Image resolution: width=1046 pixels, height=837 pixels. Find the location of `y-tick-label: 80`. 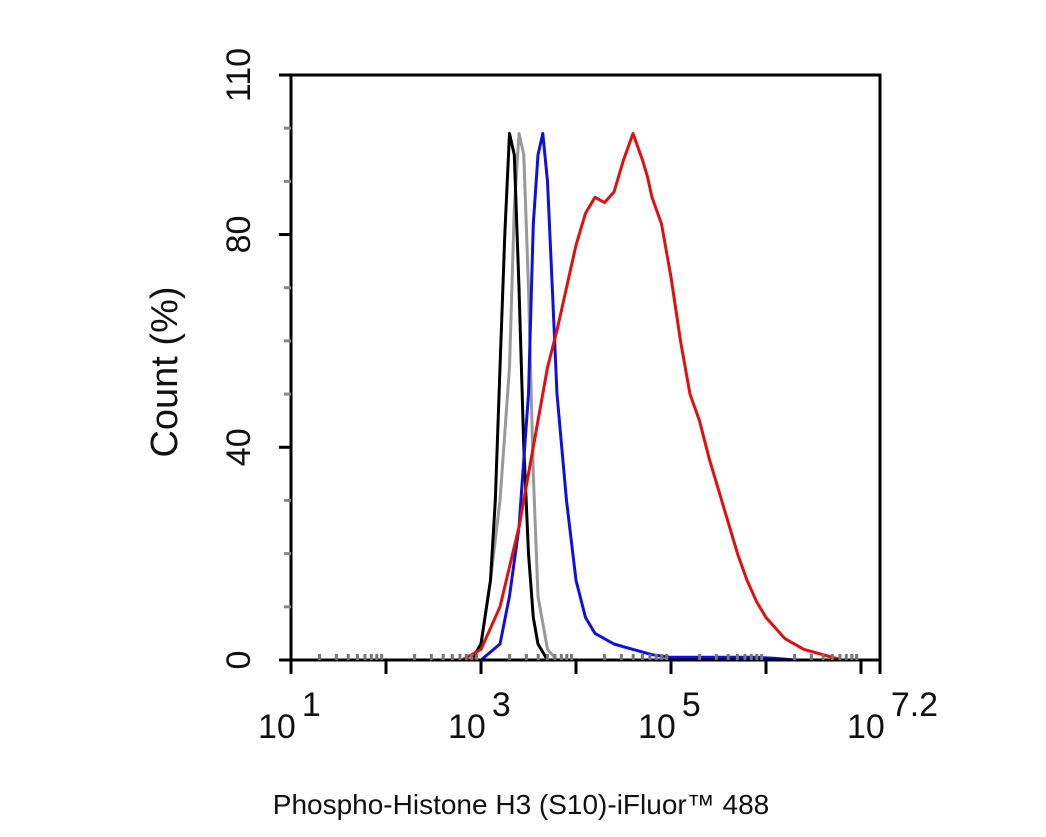

y-tick-label: 80 is located at coordinates (239, 235).